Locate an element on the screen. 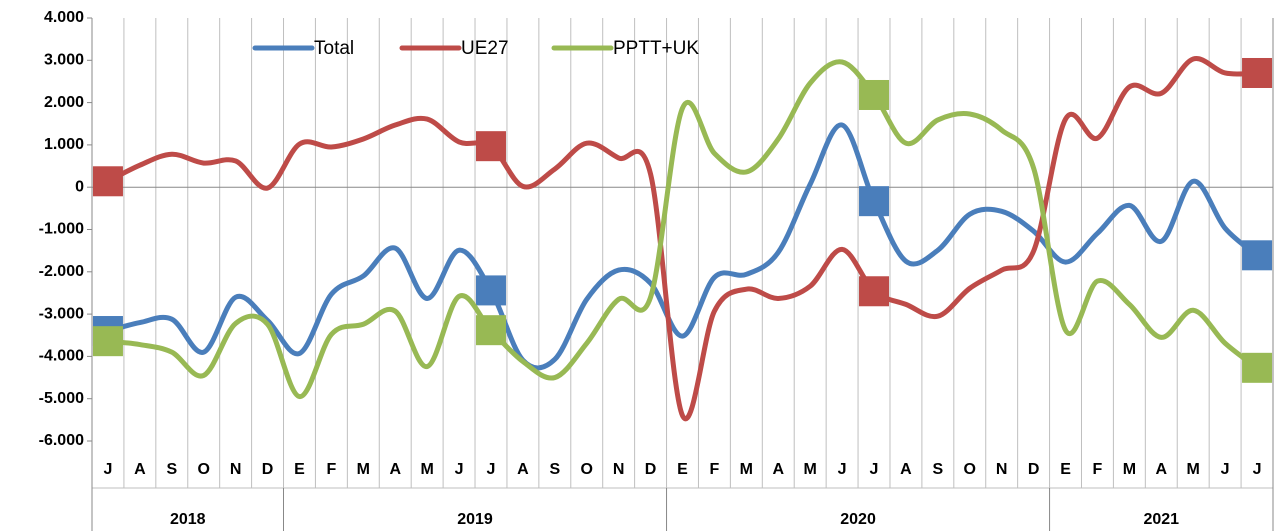  y-tick-label: -1.000 is located at coordinates (61, 229).